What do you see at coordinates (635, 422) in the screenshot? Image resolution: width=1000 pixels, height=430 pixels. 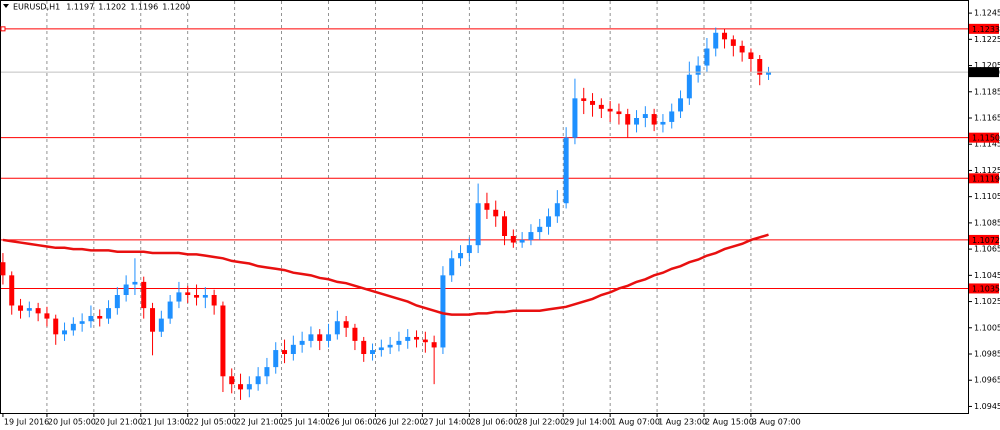 I see `x-tick-label: 1 Aug 07:00` at bounding box center [635, 422].